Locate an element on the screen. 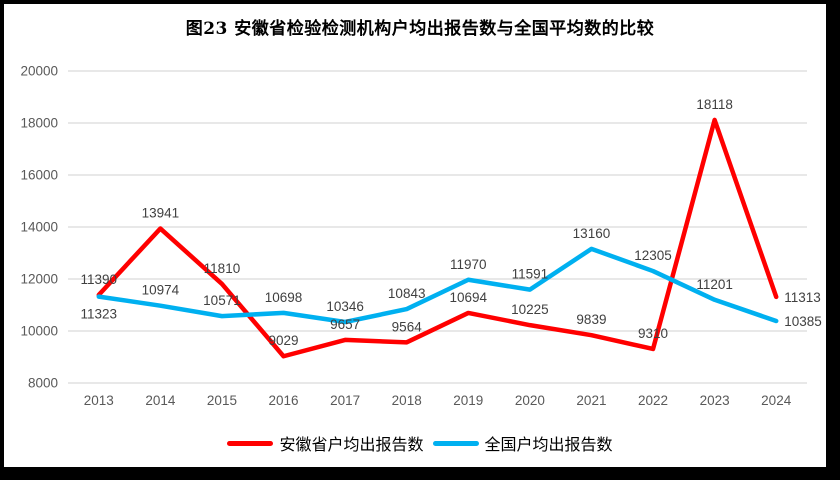 The image size is (840, 480). chart-title: 图23 安徽省检验检测机构户均出报告数与全国平均数的比较 is located at coordinates (420, 29).